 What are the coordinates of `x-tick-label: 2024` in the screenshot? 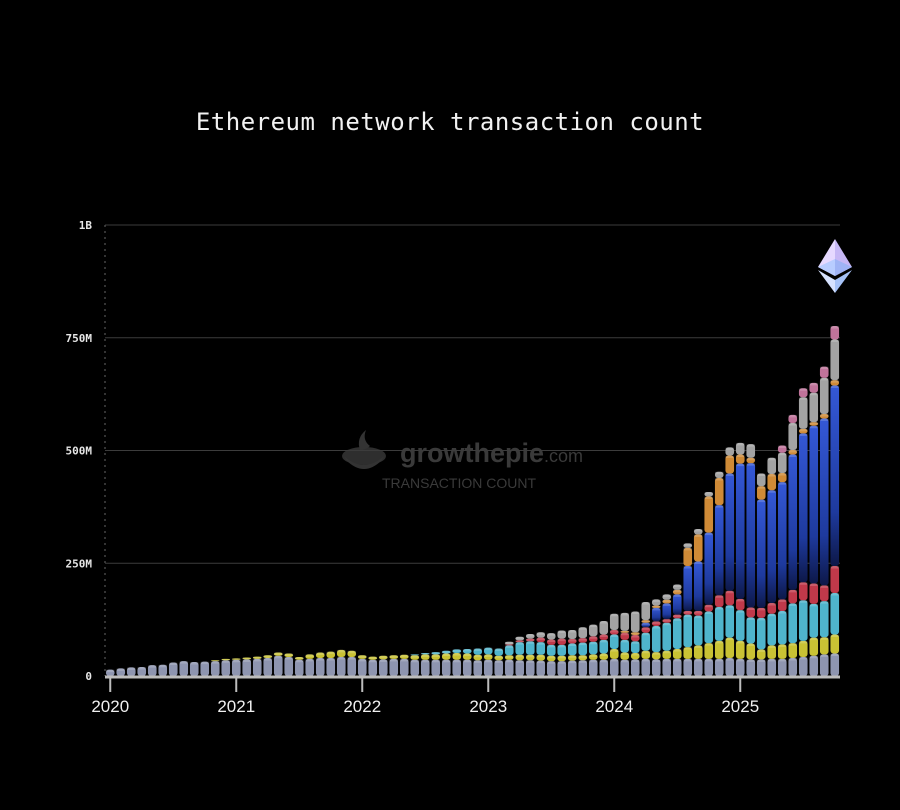 It's located at (614, 706).